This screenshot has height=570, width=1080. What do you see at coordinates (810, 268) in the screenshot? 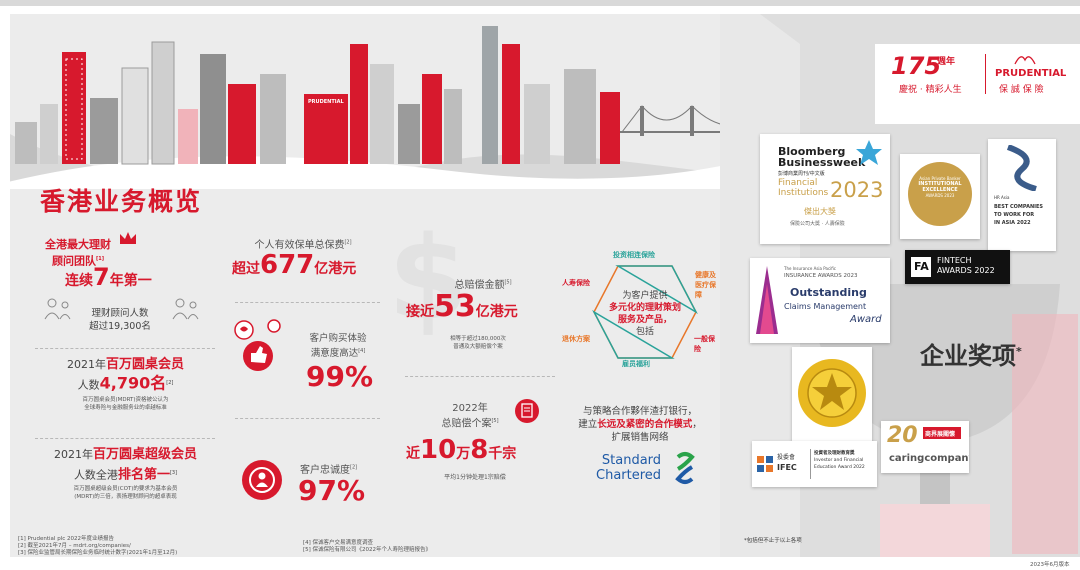
I see `insurance-l1: The Insurance Asia Pacific` at bounding box center [810, 268].